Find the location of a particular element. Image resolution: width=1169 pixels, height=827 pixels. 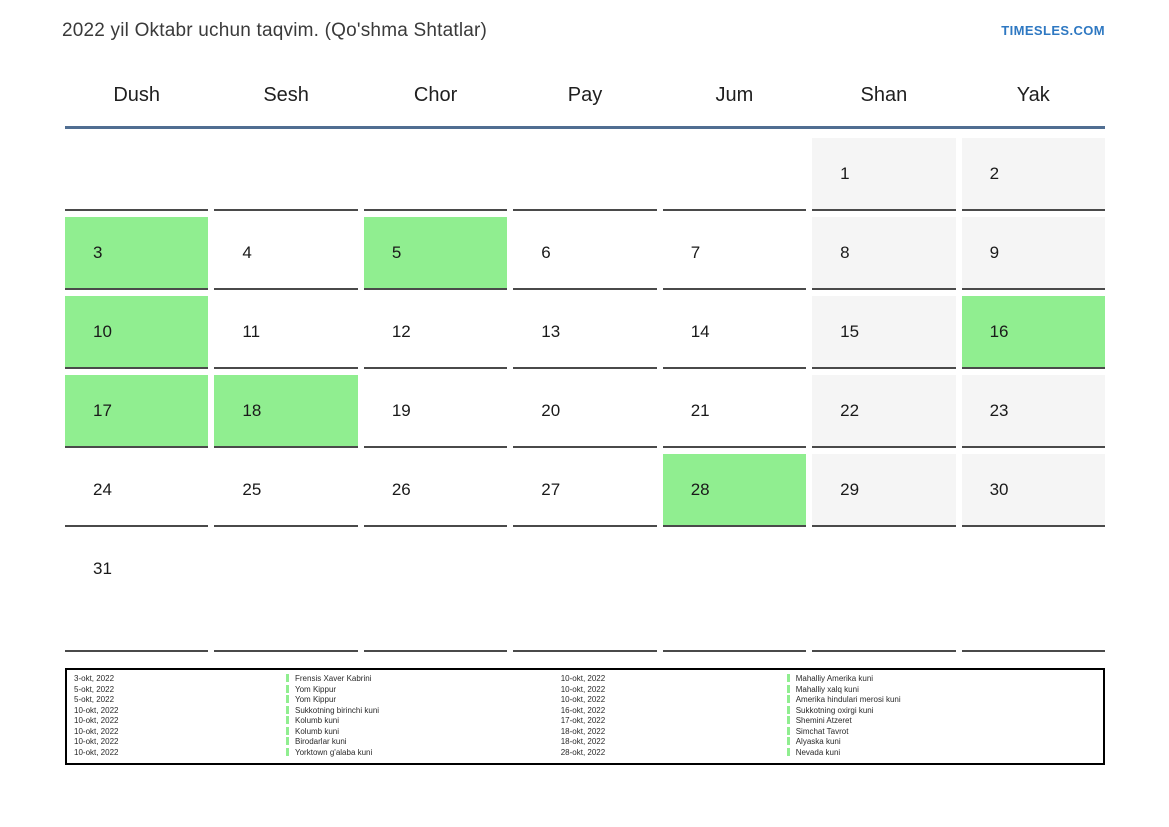

weekday-label-sesh: Sesh is located at coordinates (286, 95).